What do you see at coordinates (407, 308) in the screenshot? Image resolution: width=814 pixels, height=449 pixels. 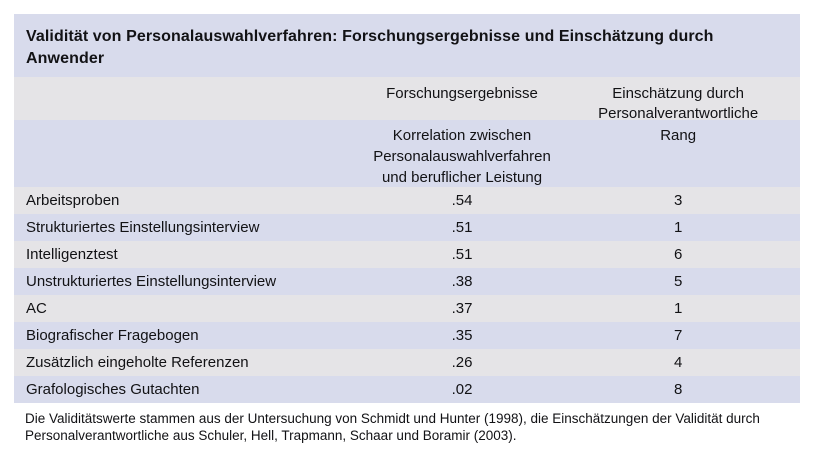 I see `table-row: AC .37 1` at bounding box center [407, 308].